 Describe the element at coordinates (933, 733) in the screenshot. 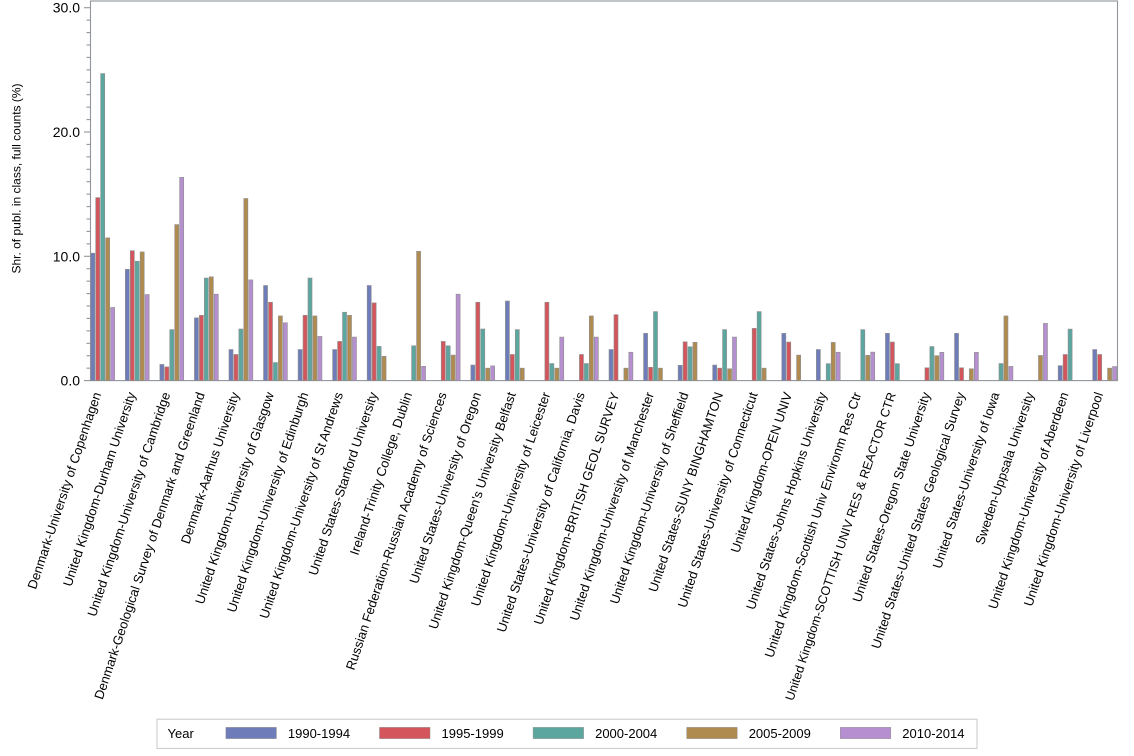

I see `svg-text: 2010-2014` at that location.